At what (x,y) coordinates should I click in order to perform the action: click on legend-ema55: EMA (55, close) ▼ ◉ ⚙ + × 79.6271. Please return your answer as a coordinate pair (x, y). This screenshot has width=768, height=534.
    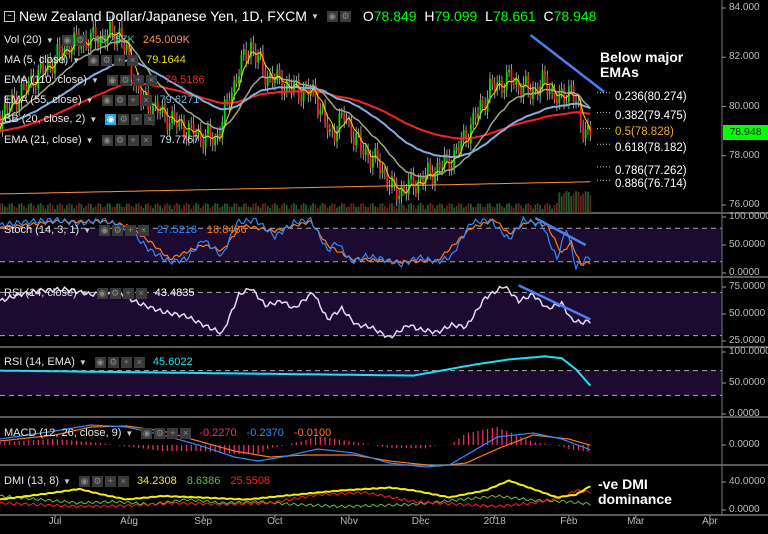
    Looking at the image, I should click on (101, 100).